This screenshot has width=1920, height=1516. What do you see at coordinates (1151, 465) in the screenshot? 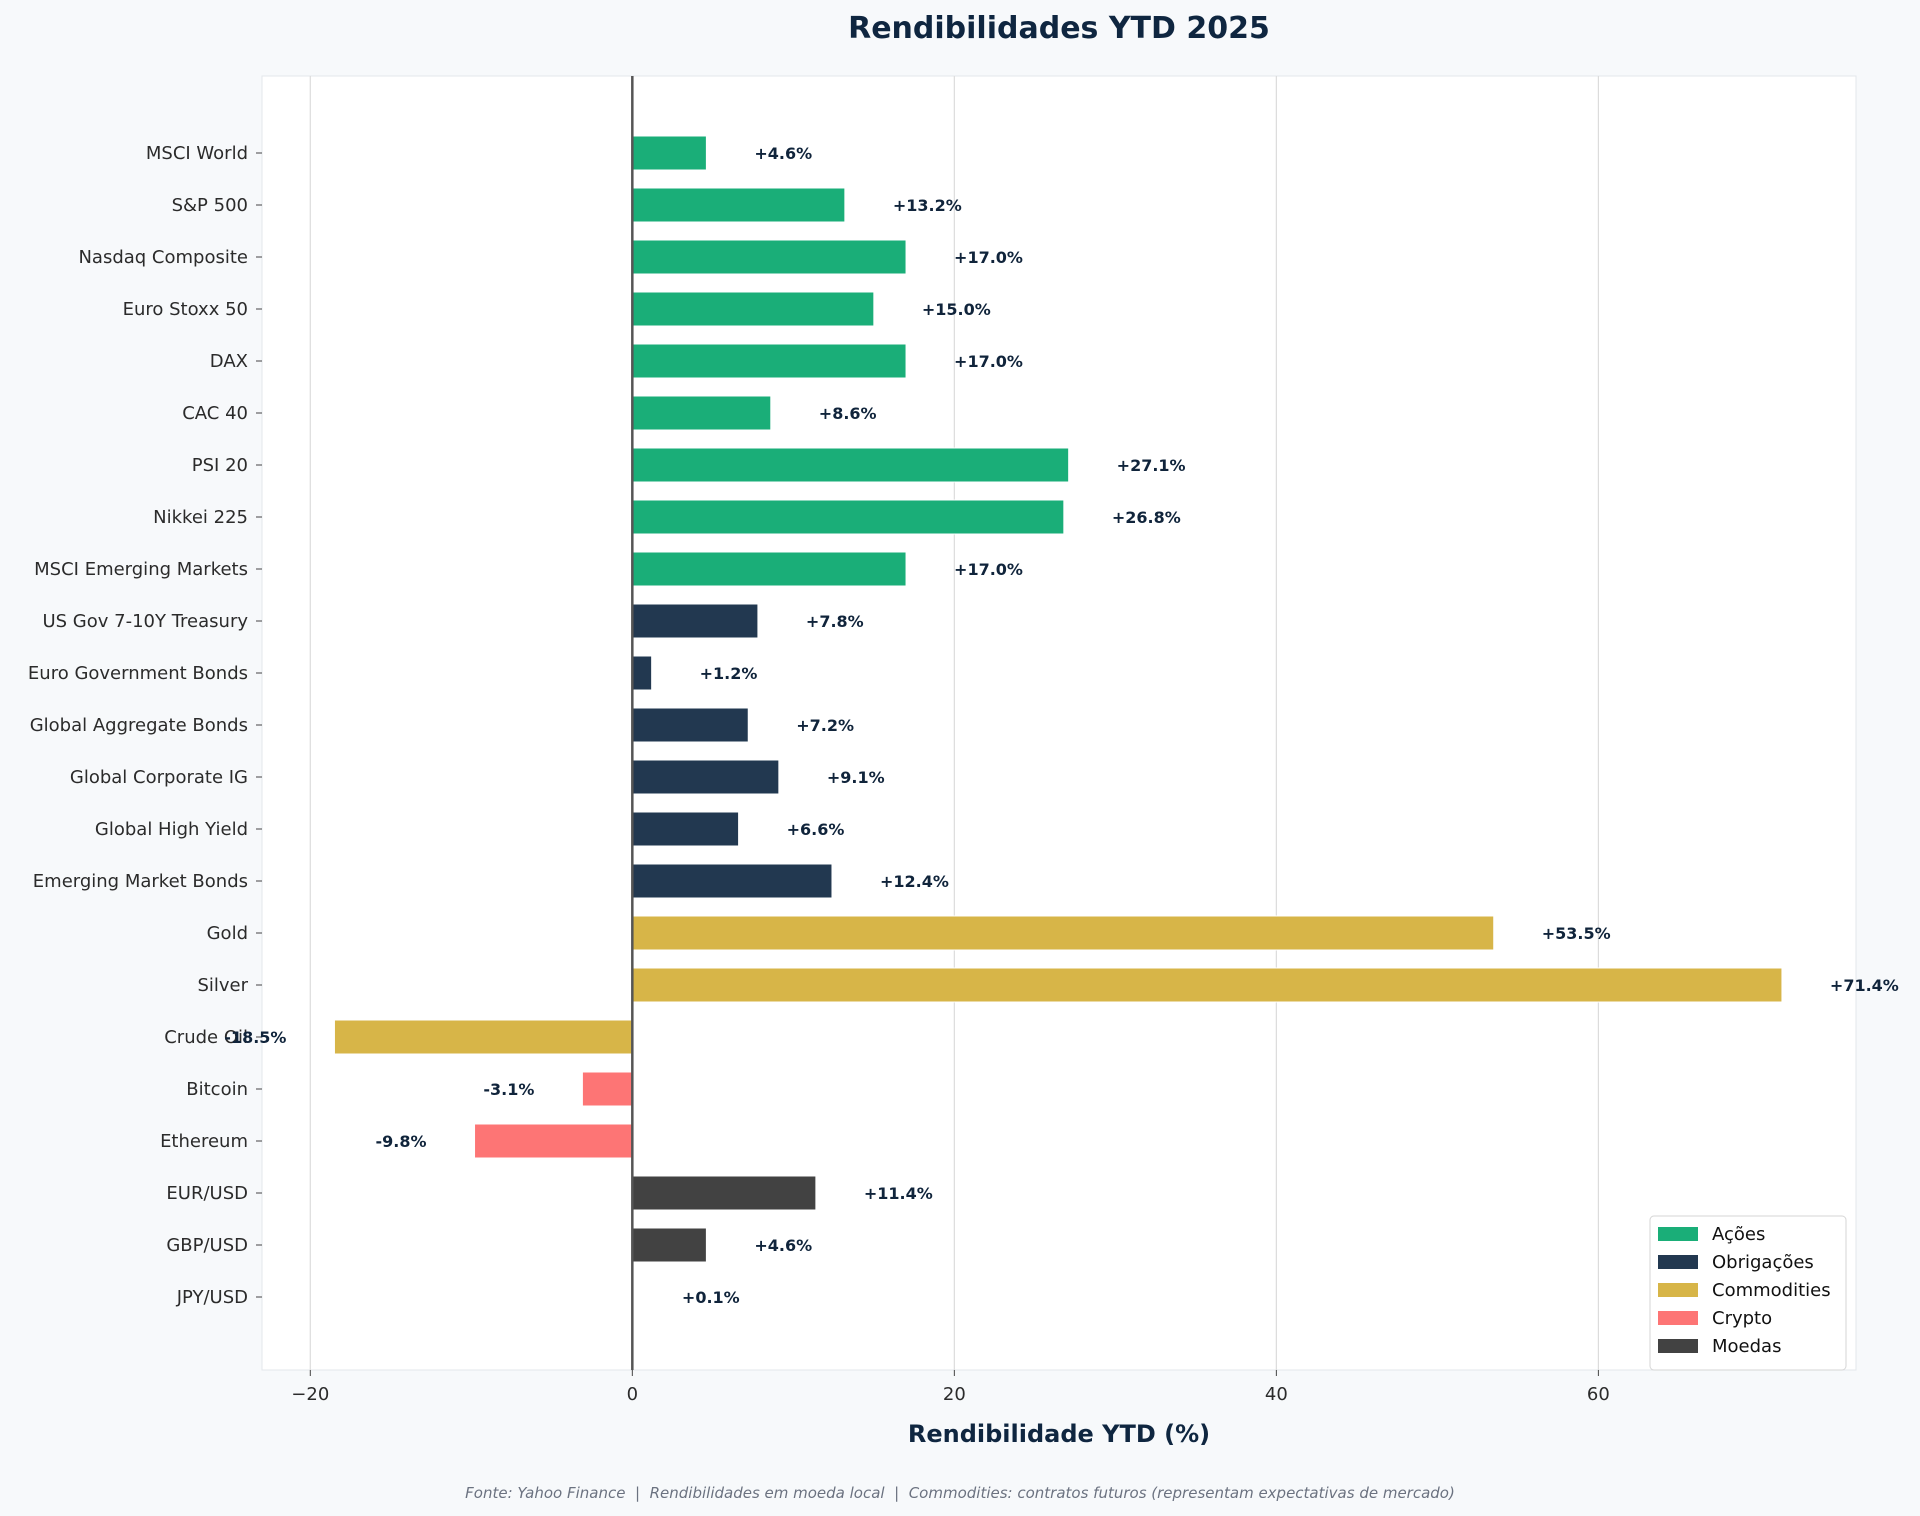
I see `data-label: +27.1%` at bounding box center [1151, 465].